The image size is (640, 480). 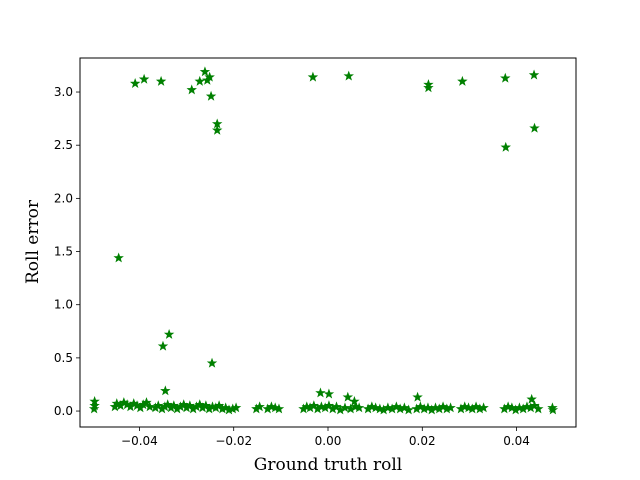 What do you see at coordinates (516, 441) in the screenshot?
I see `x-tick-label: 0.04` at bounding box center [516, 441].